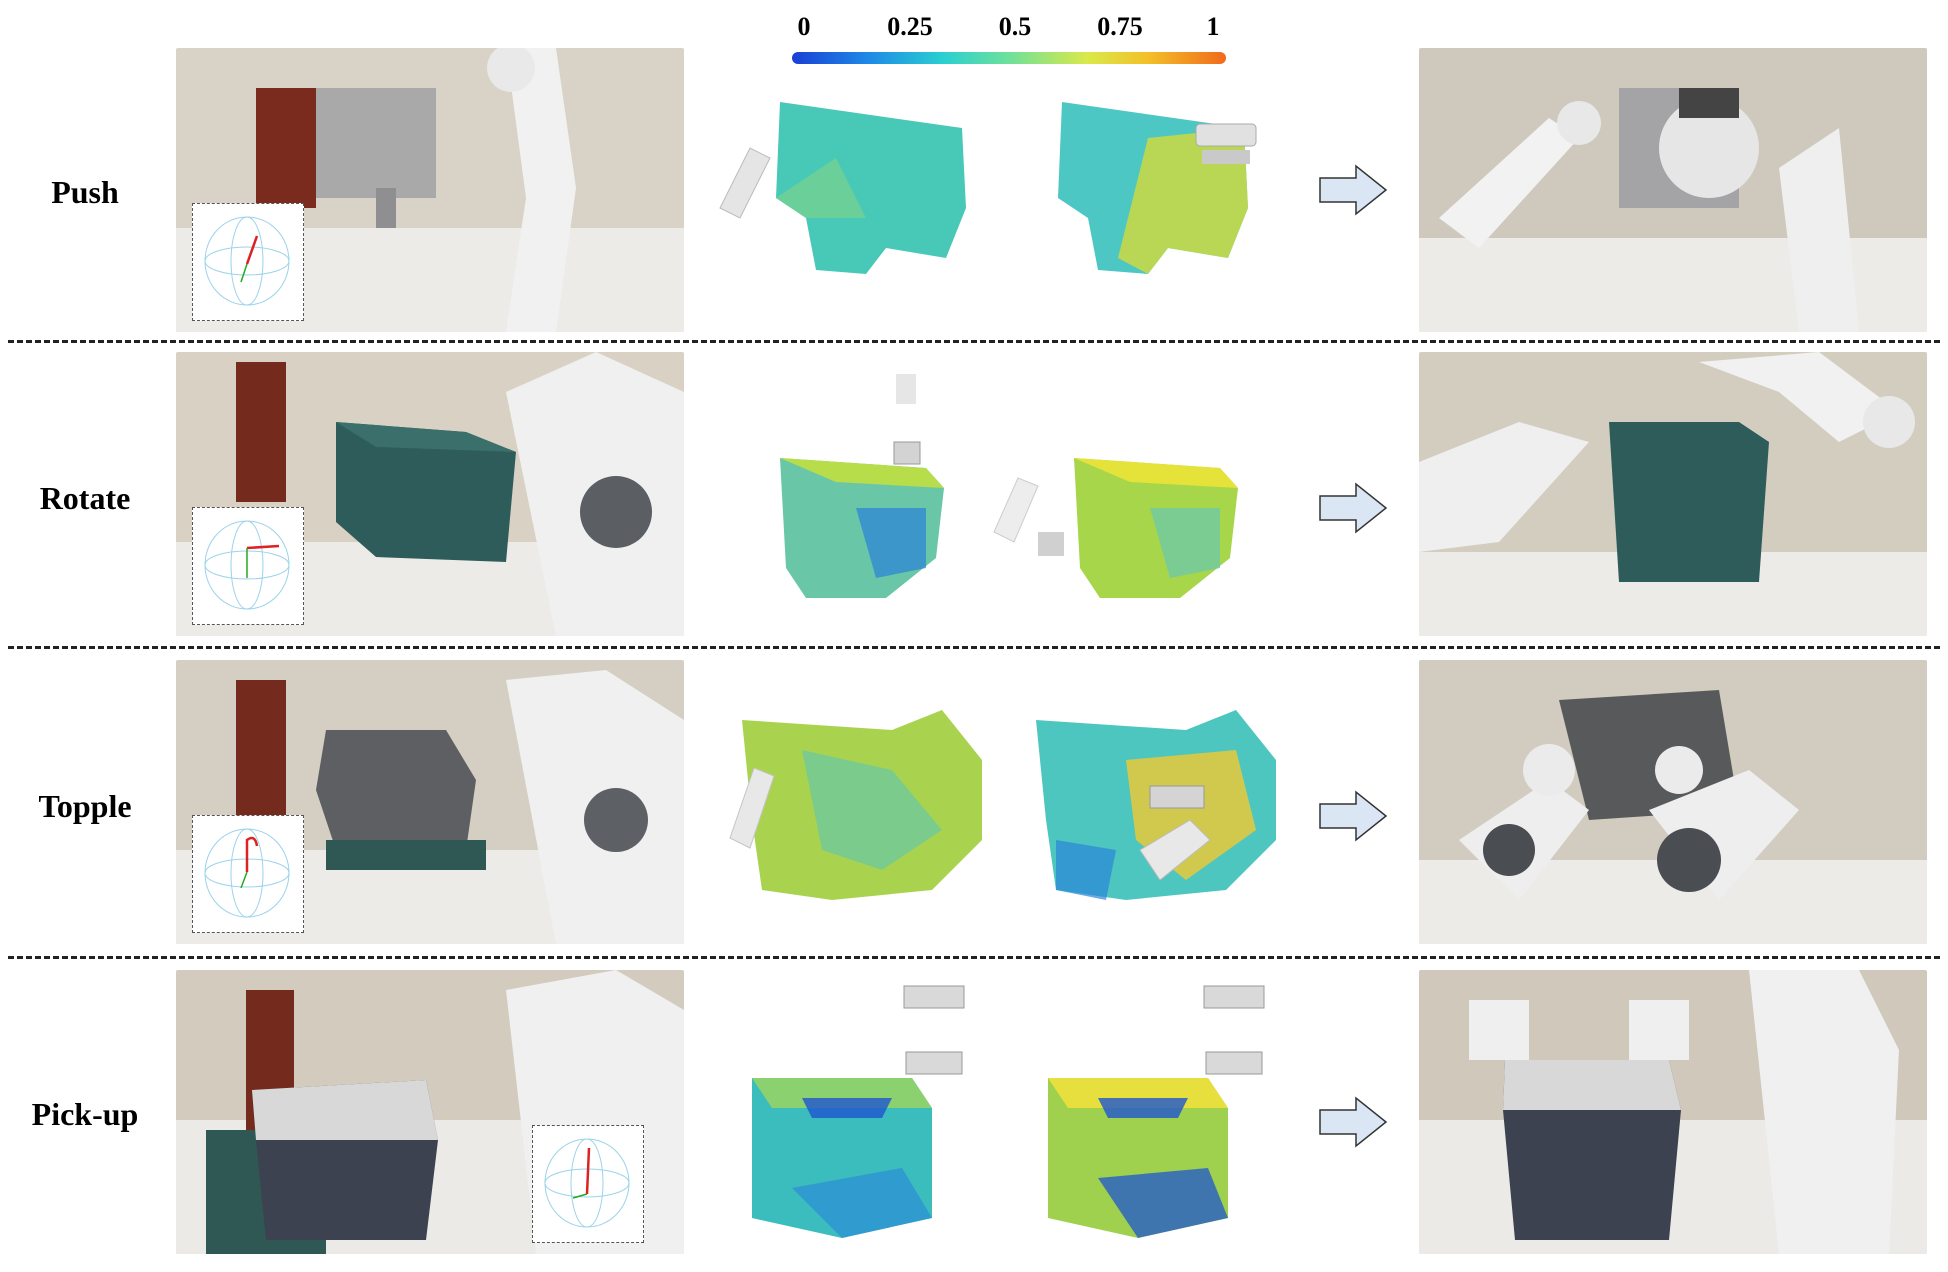 The width and height of the screenshot is (1948, 1272). Describe the element at coordinates (1213, 26) in the screenshot. I see `colorbar-tick-1: 1` at that location.